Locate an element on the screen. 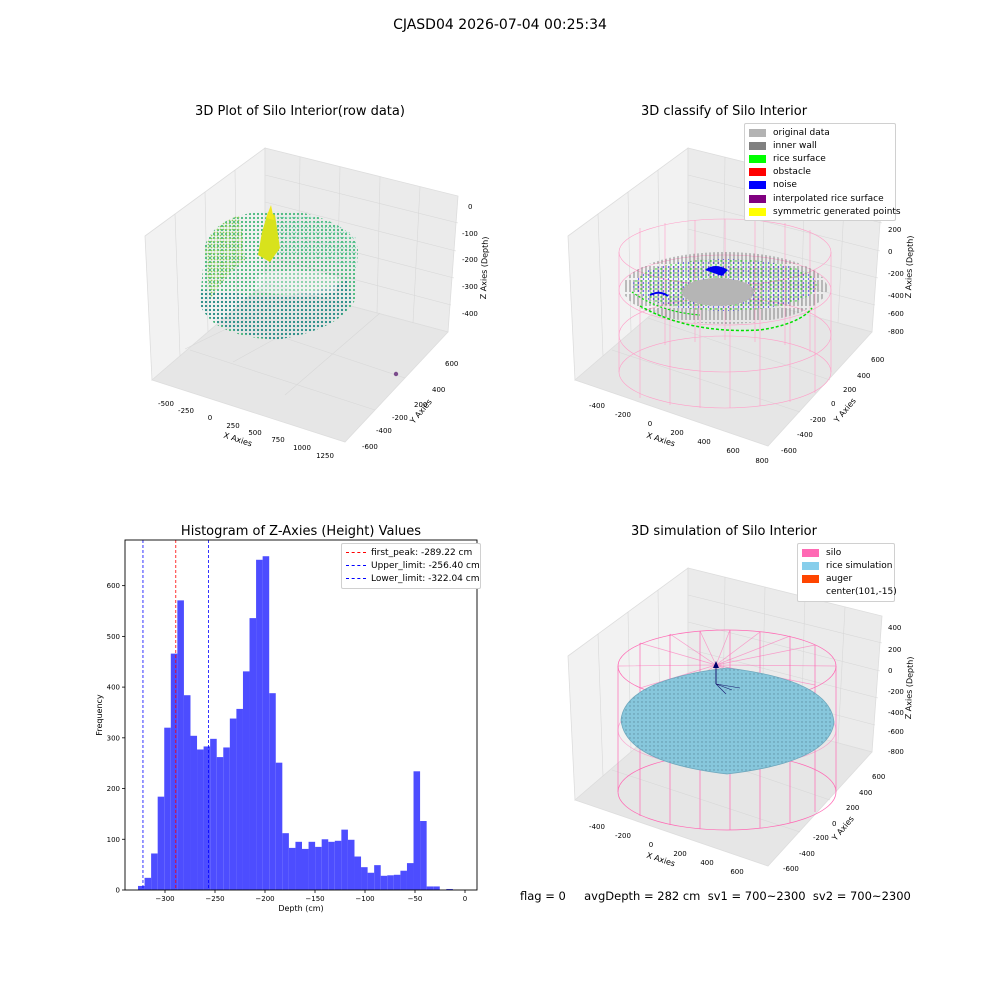 Image resolution: width=1000 pixels, height=1000 pixels. histogram-y-label: Frequency is located at coordinates (99, 715).